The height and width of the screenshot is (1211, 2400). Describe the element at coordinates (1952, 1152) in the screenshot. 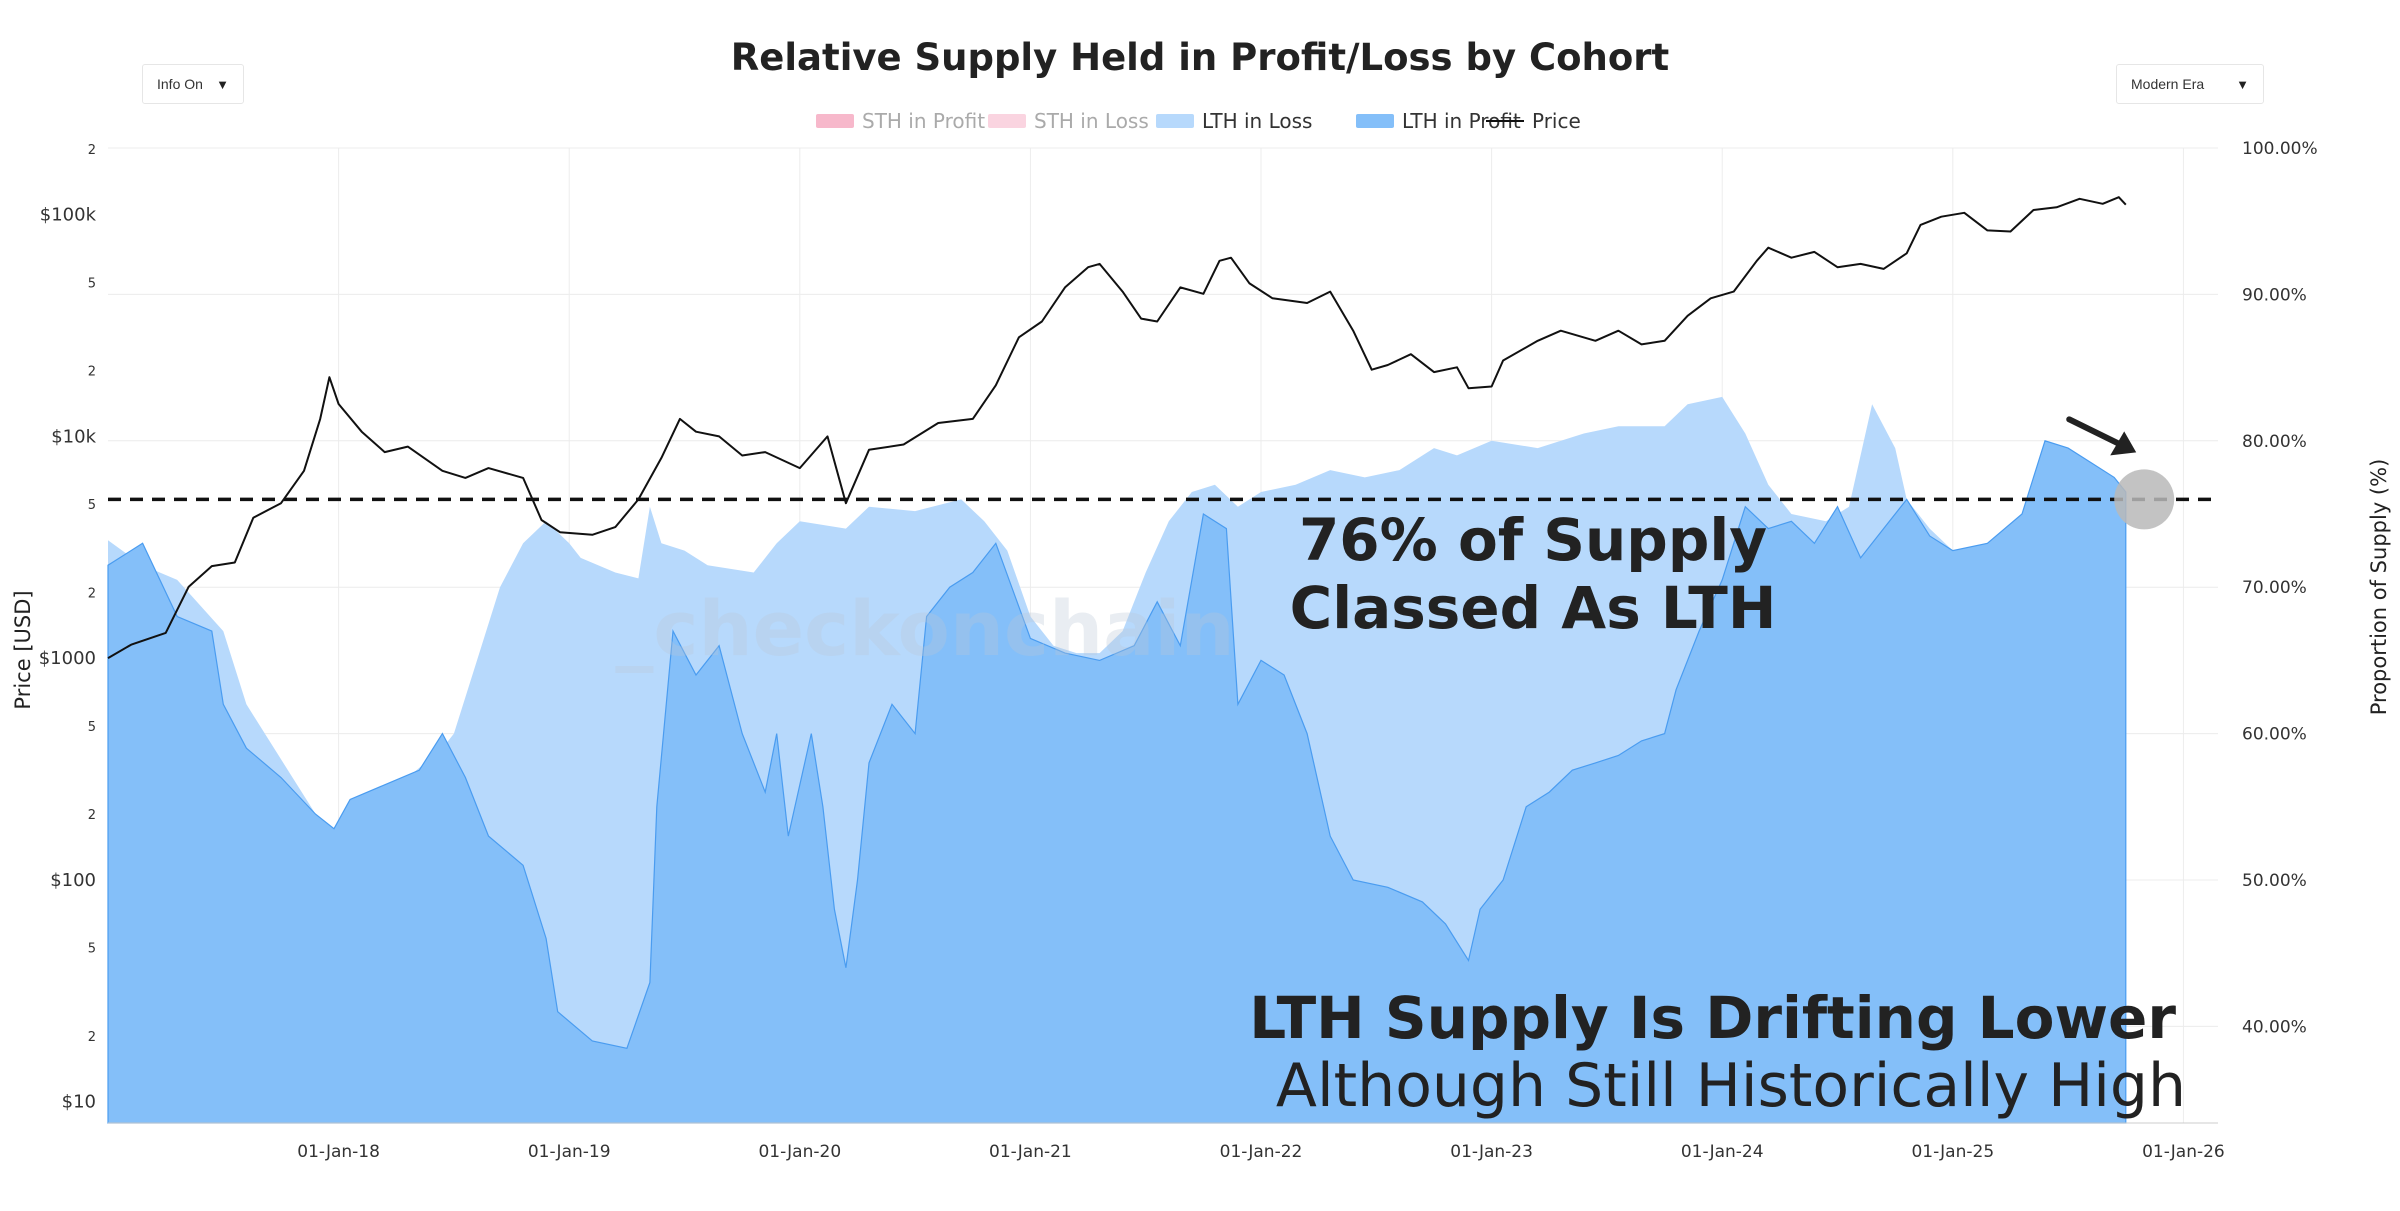

I see `x-tick-label: 01-Jan-25` at that location.